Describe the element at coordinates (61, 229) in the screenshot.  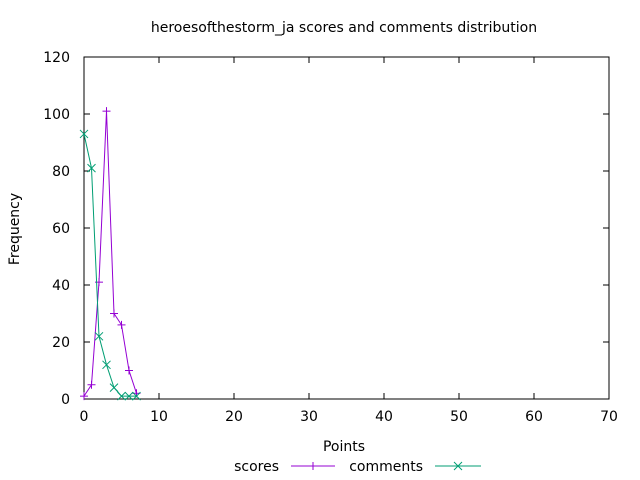
I see `y-tick-label: 60` at that location.